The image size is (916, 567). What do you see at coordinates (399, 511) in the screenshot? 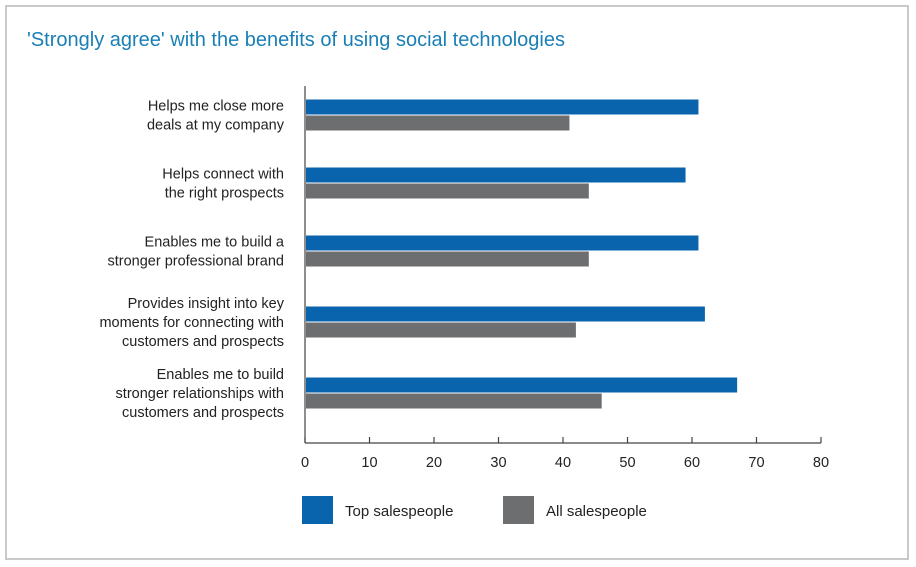
I see `legend-label-0: Top salespeople` at bounding box center [399, 511].